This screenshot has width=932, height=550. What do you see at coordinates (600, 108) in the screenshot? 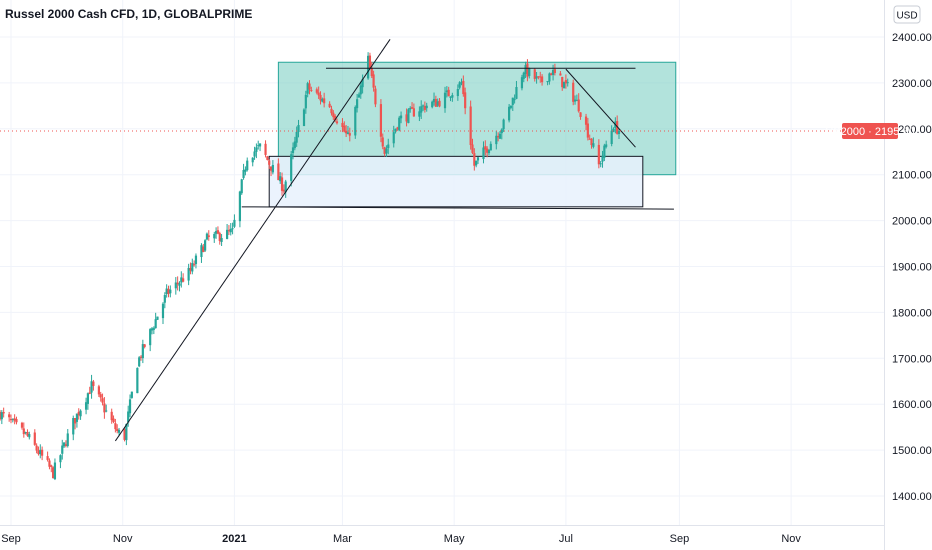
I see `line-downtrend` at bounding box center [600, 108].